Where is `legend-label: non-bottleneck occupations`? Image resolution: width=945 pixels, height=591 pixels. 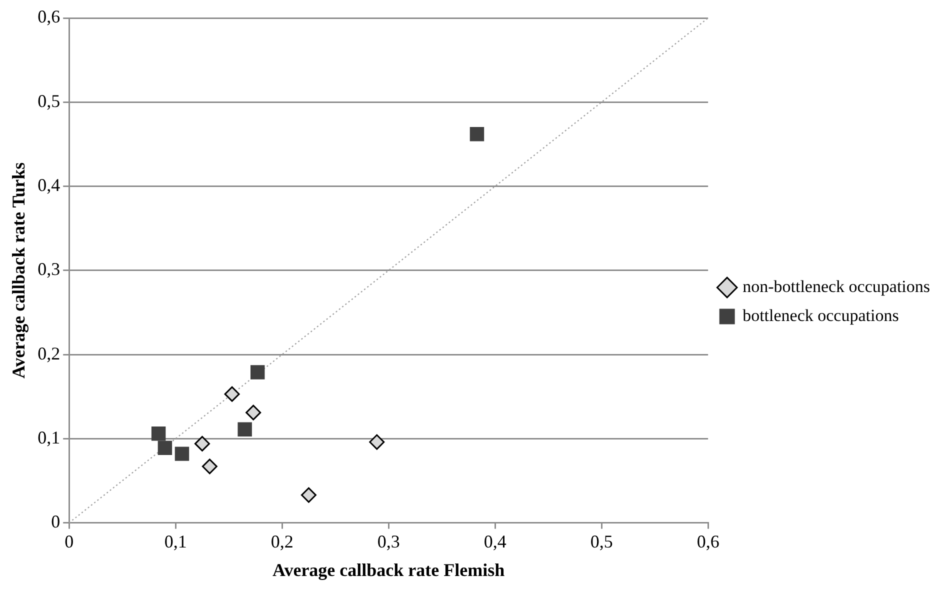
legend-label: non-bottleneck occupations is located at coordinates (836, 286).